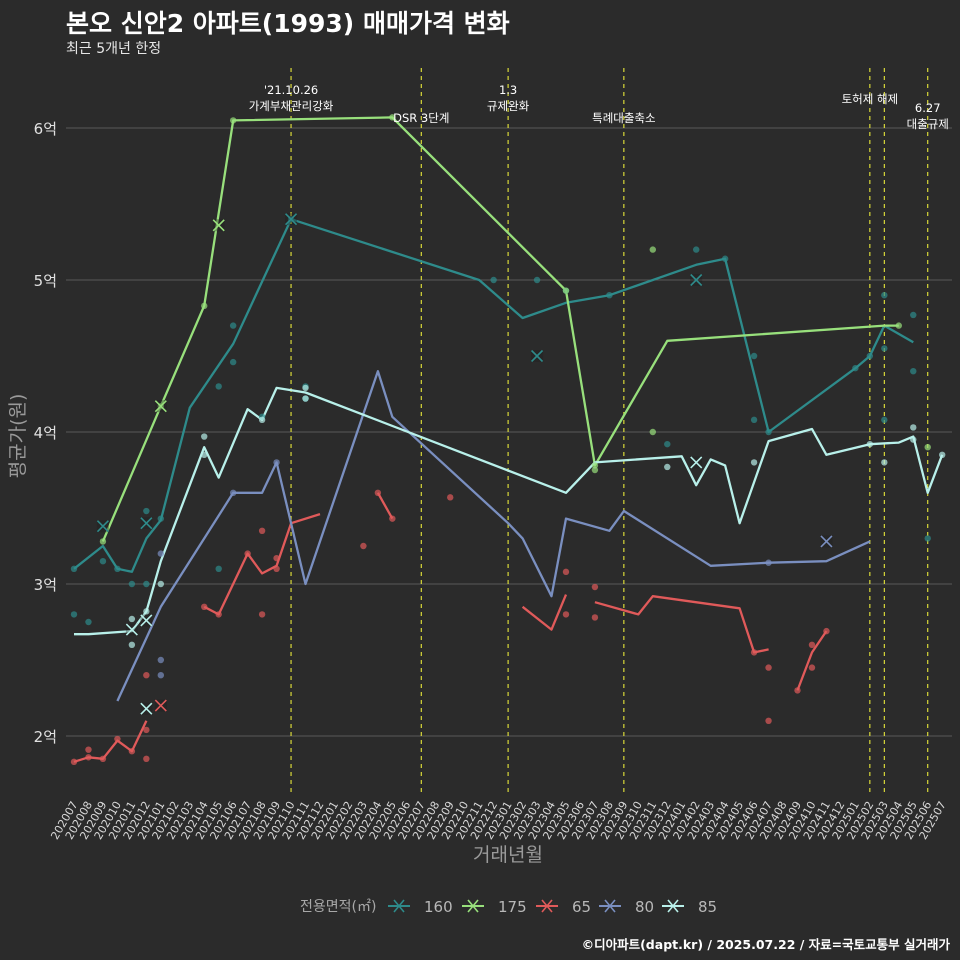  What do you see at coordinates (288, 23) in the screenshot?
I see `chart-title: 본오 신안2 아파트(1993) 매매가격 변화` at bounding box center [288, 23].